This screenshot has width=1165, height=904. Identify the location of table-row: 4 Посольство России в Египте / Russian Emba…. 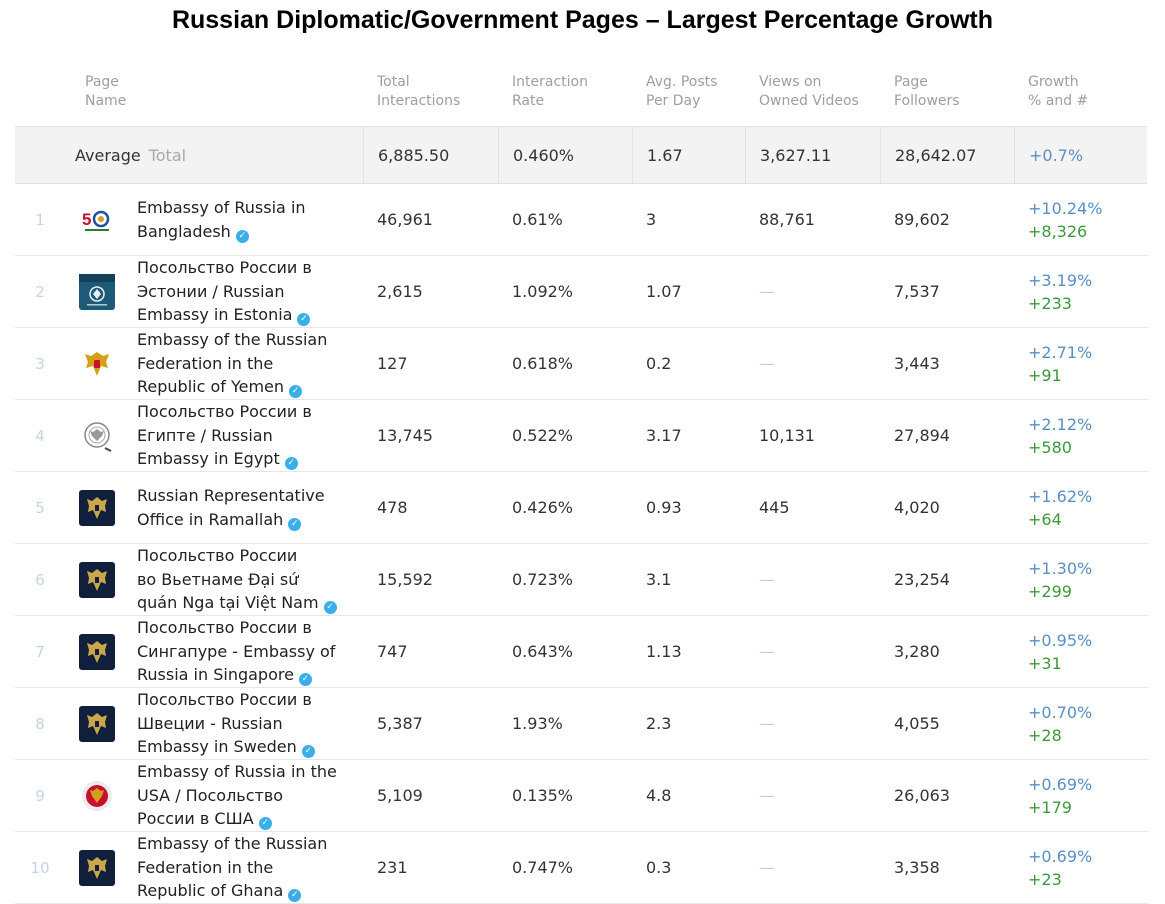
(581, 436).